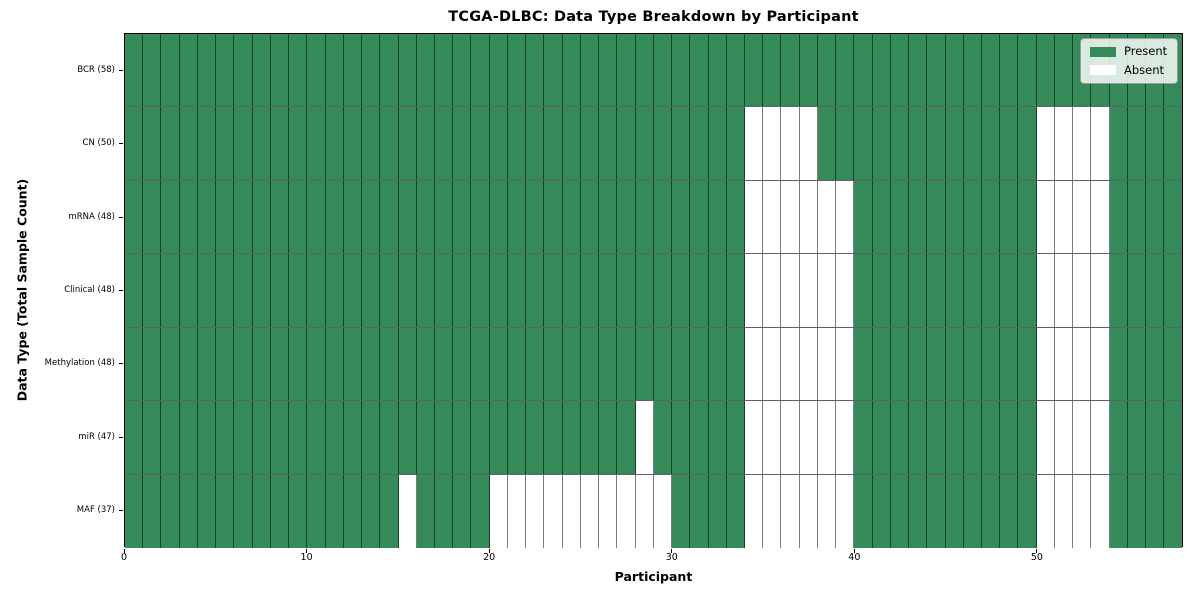 The height and width of the screenshot is (600, 1200). What do you see at coordinates (89, 290) in the screenshot?
I see `y-tick-label: Clinical (48)` at bounding box center [89, 290].